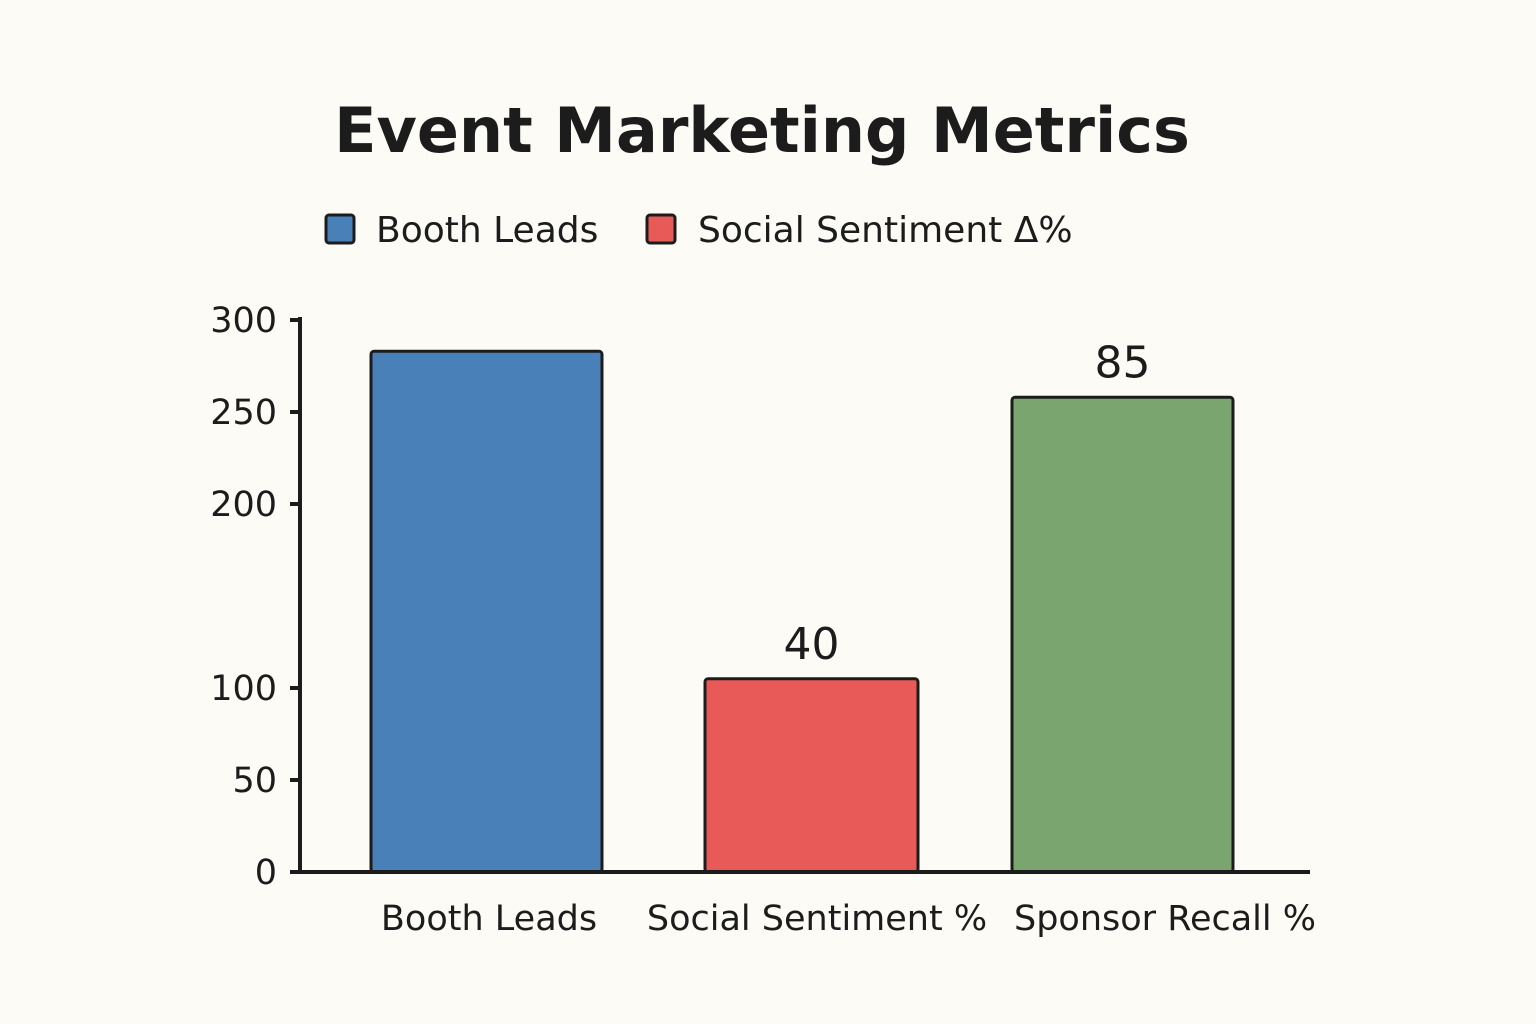 The image size is (1536, 1024). What do you see at coordinates (885, 230) in the screenshot?
I see `legend-label: Social Sentiment Δ%` at bounding box center [885, 230].